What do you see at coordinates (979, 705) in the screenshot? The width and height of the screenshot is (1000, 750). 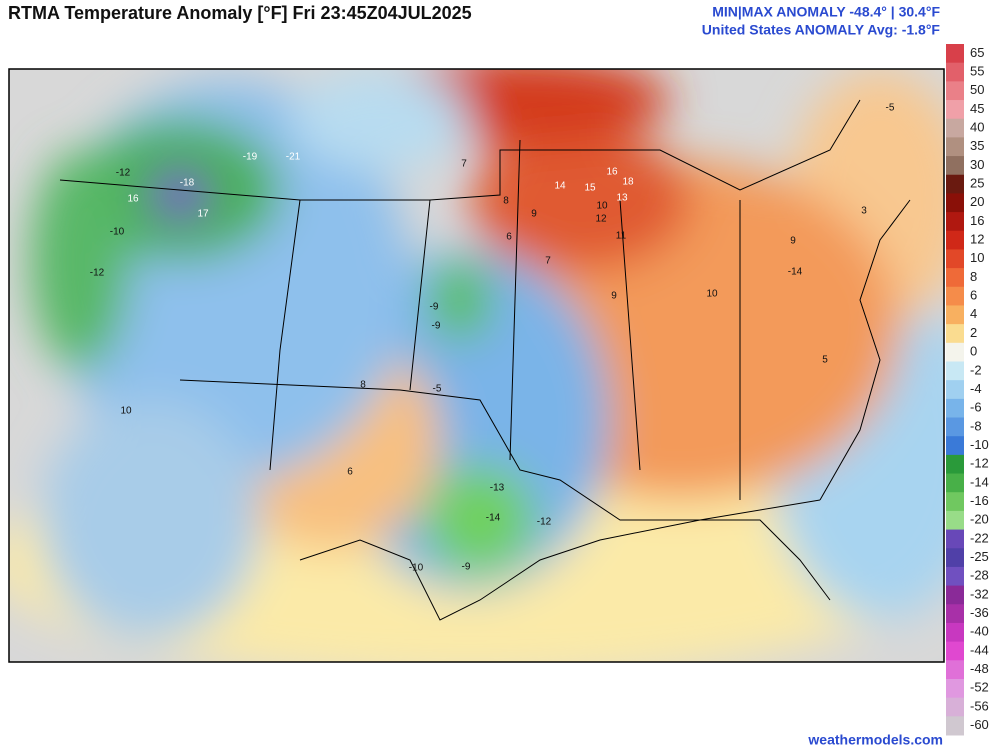 I see `colorbar-label: -56` at bounding box center [979, 705].